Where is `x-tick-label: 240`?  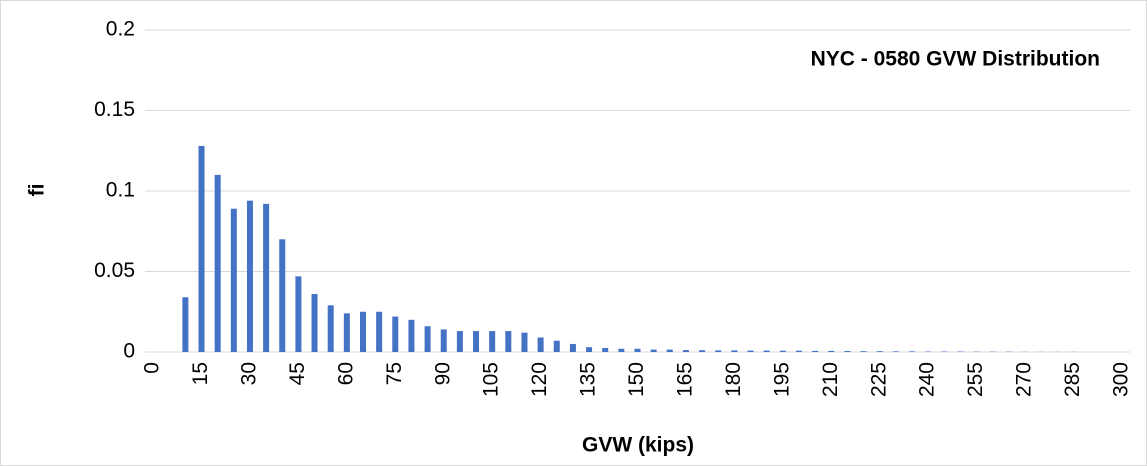
x-tick-label: 240 is located at coordinates (927, 379).